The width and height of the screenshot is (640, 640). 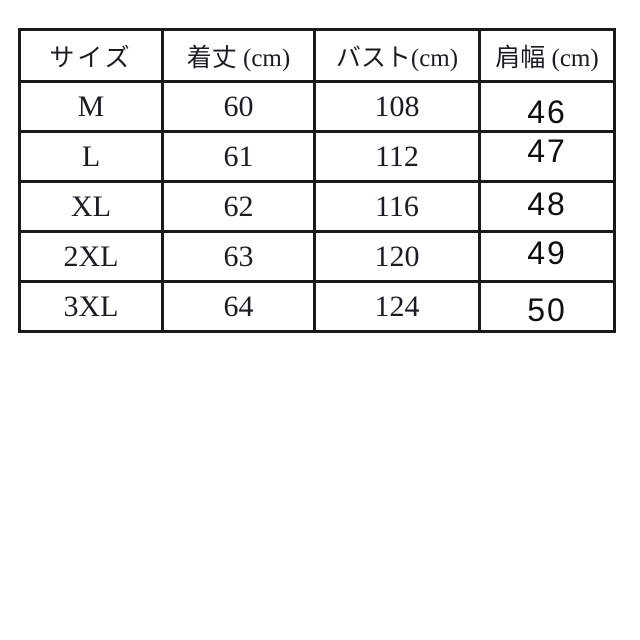 What do you see at coordinates (547, 253) in the screenshot?
I see `cell-shoulder-value: 49` at bounding box center [547, 253].